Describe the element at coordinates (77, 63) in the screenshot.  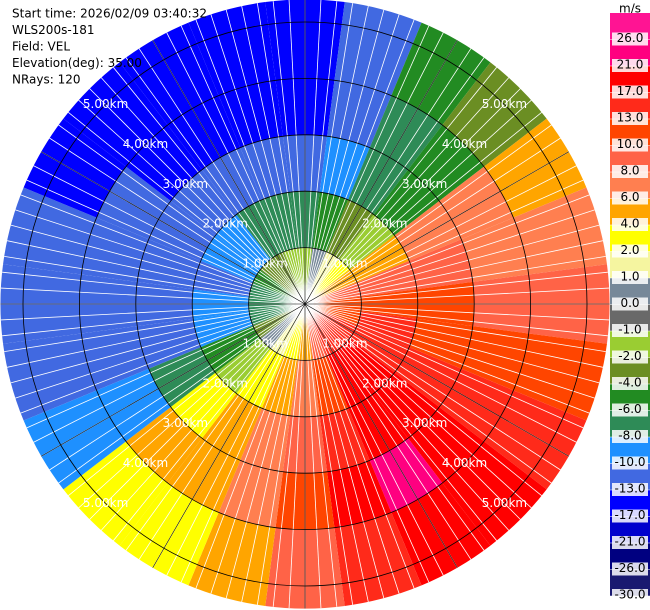
I see `header-line: Elevation(deg): 35.00` at that location.